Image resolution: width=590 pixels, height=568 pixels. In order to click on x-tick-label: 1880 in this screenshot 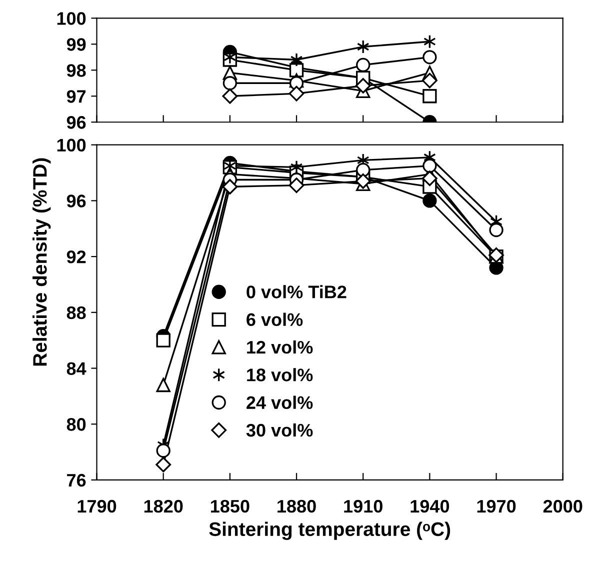, I will do `click(297, 506)`.